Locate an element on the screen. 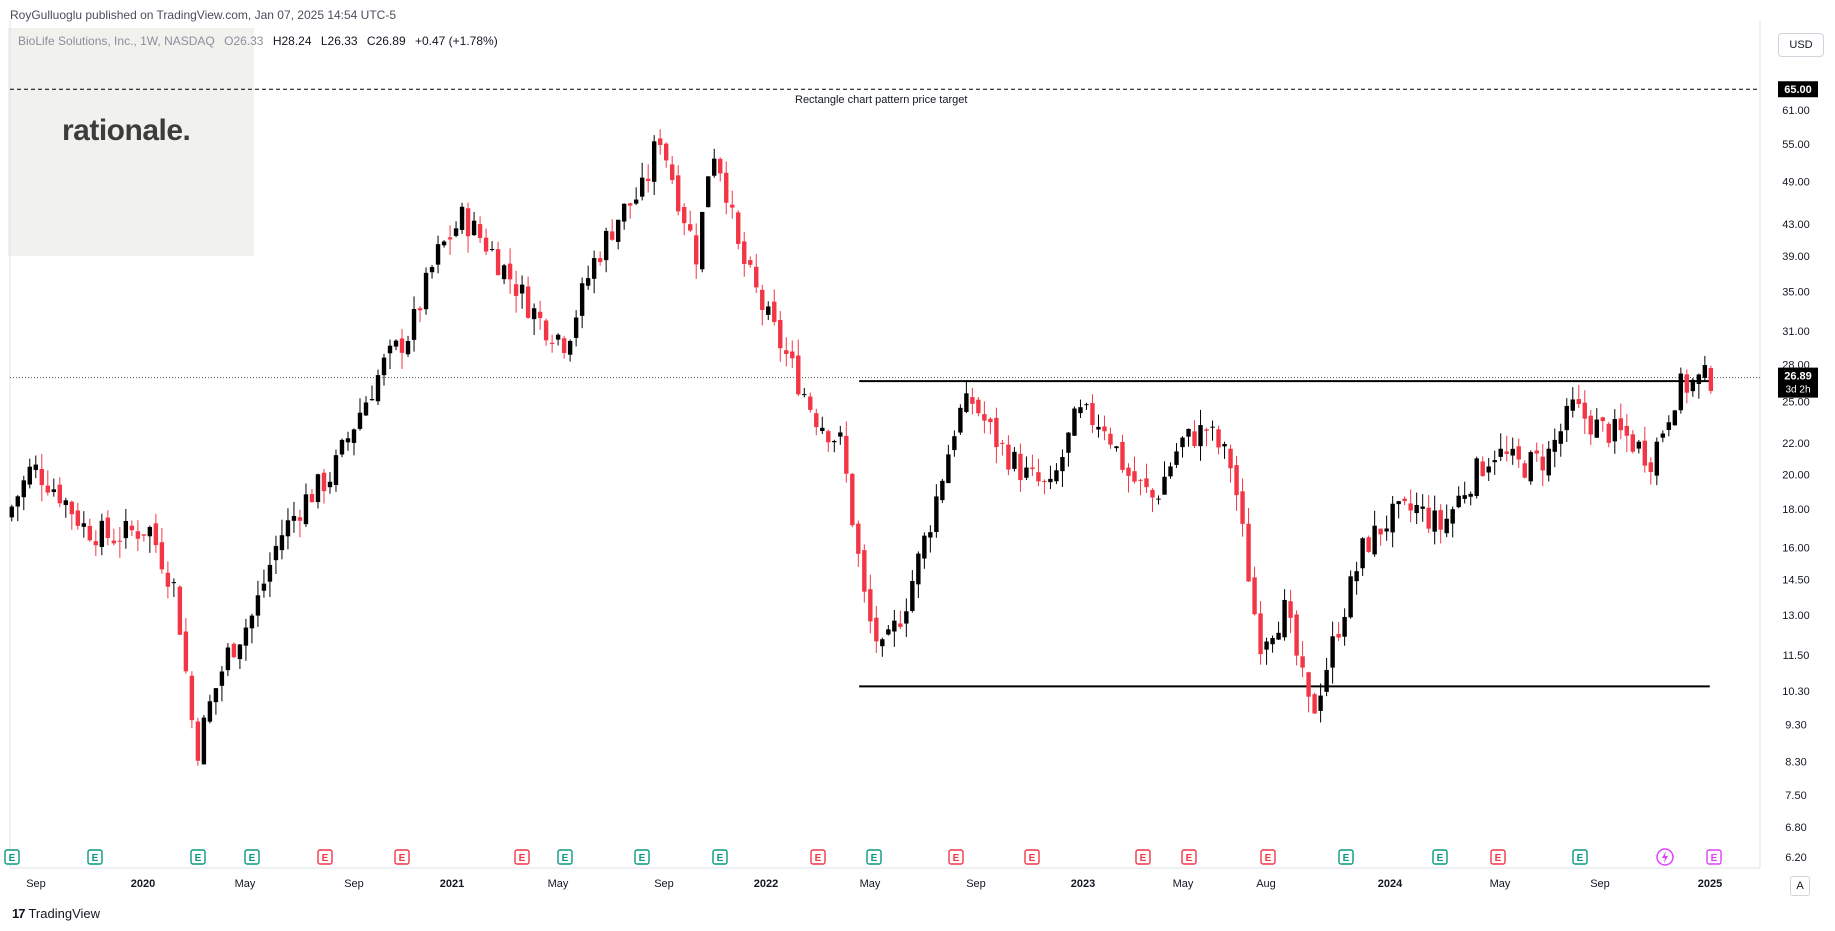 This screenshot has height=931, width=1835. price-tick-label: 10.30 is located at coordinates (1796, 692).